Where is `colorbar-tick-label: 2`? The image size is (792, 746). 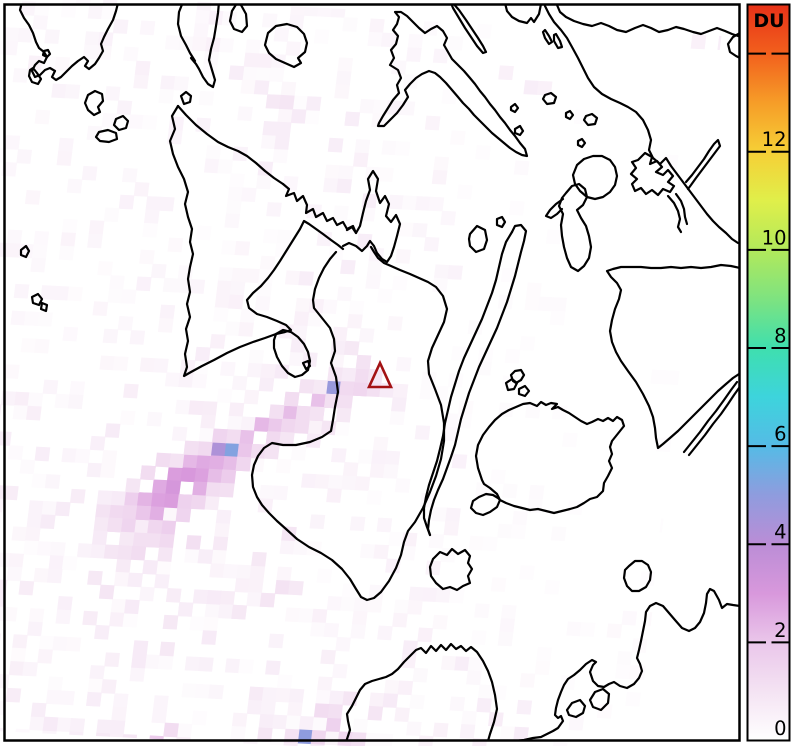
colorbar-tick-label: 2 is located at coordinates (780, 630).